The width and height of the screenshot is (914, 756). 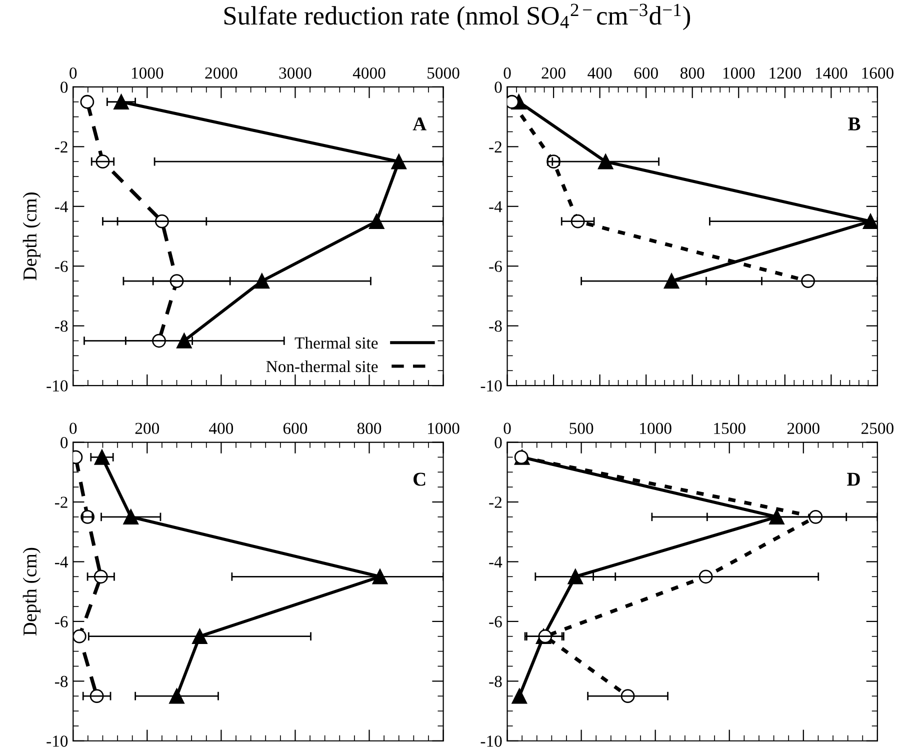 I want to click on annotation: A, so click(x=419, y=123).